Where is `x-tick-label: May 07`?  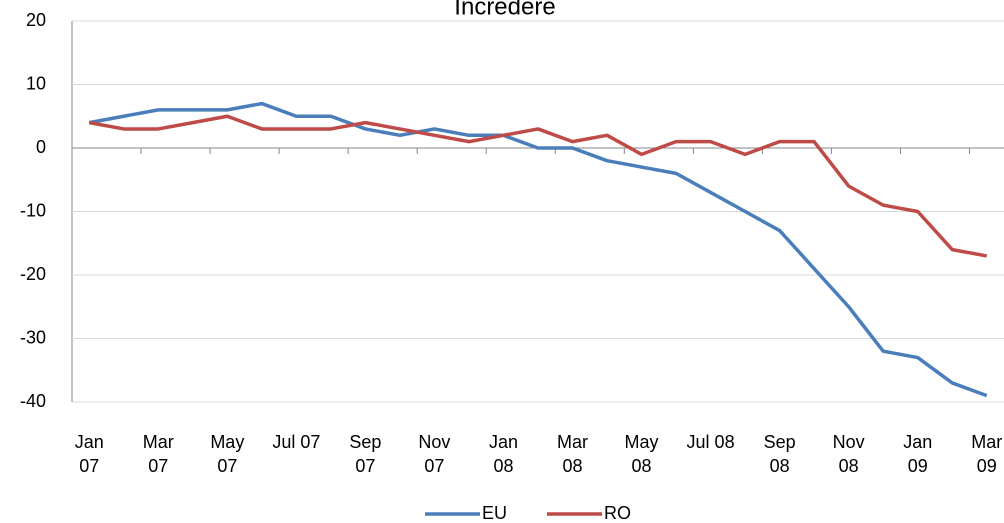
x-tick-label: May 07 is located at coordinates (227, 454).